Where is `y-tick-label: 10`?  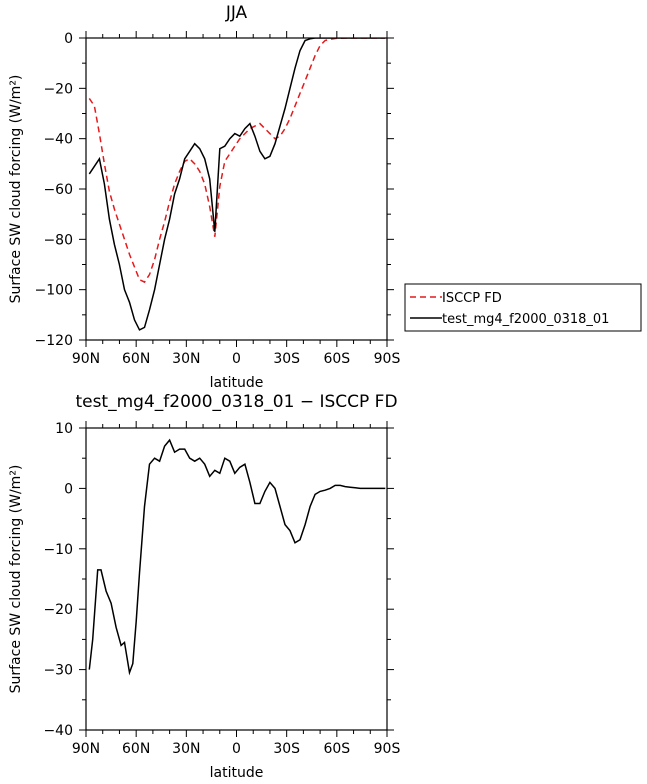
y-tick-label: 10 is located at coordinates (64, 429).